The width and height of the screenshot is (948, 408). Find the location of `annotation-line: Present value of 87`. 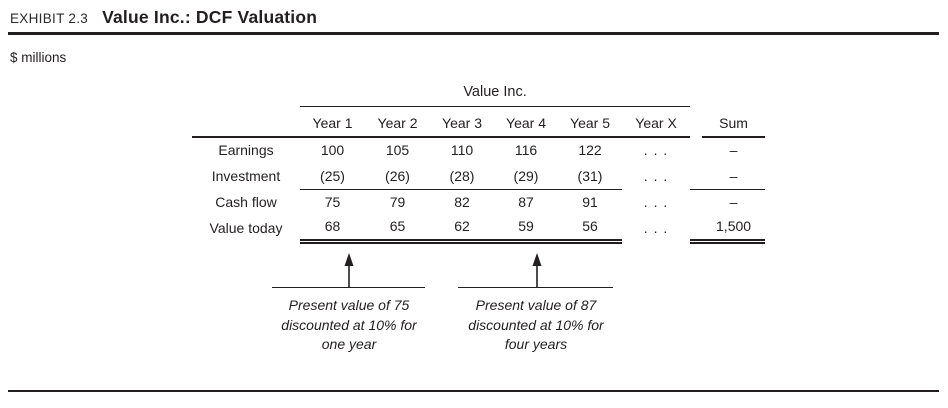

annotation-line: Present value of 87 is located at coordinates (536, 305).